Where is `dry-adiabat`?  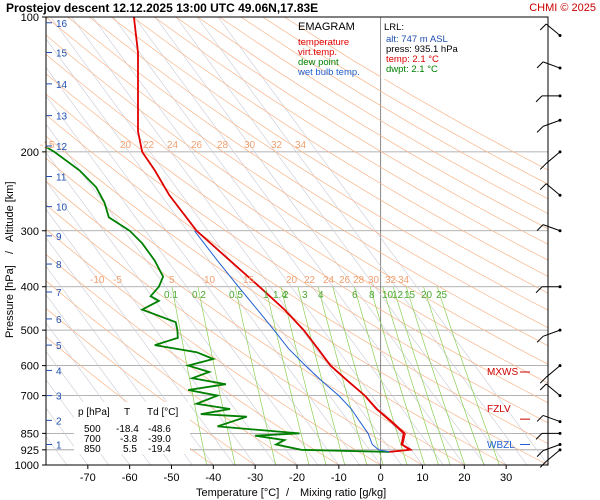 dry-adiabat is located at coordinates (151, 386).